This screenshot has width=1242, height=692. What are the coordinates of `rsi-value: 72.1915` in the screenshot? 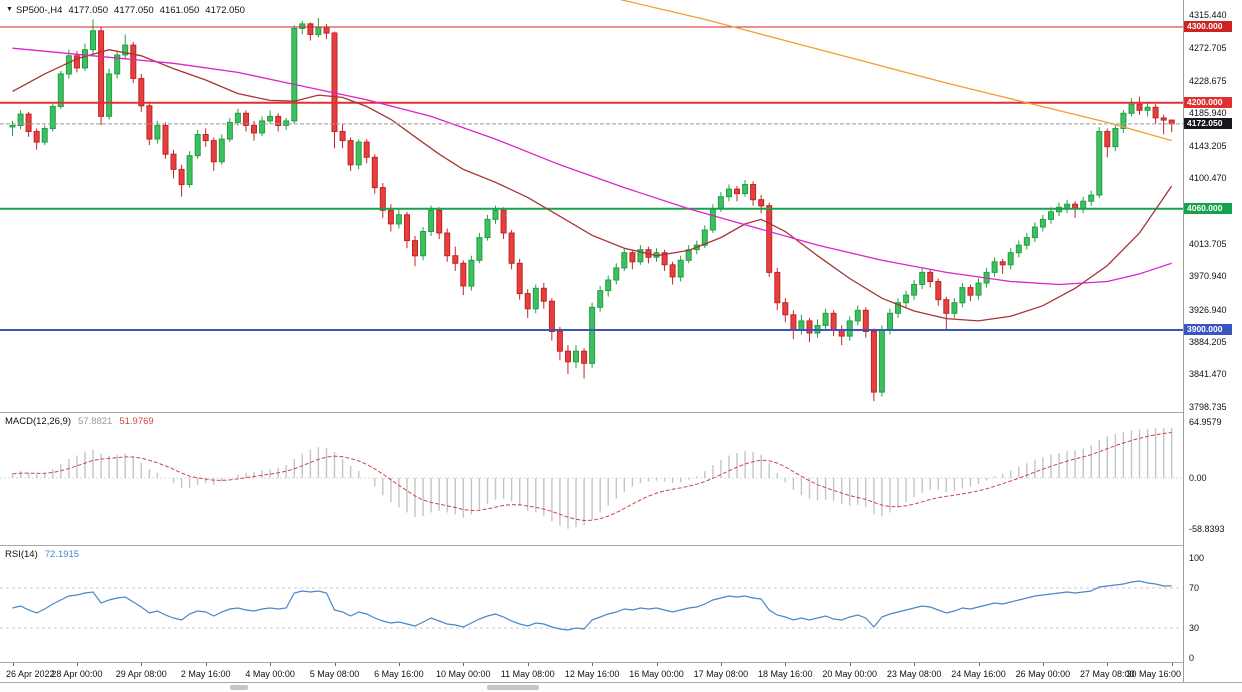 It's located at (62, 554).